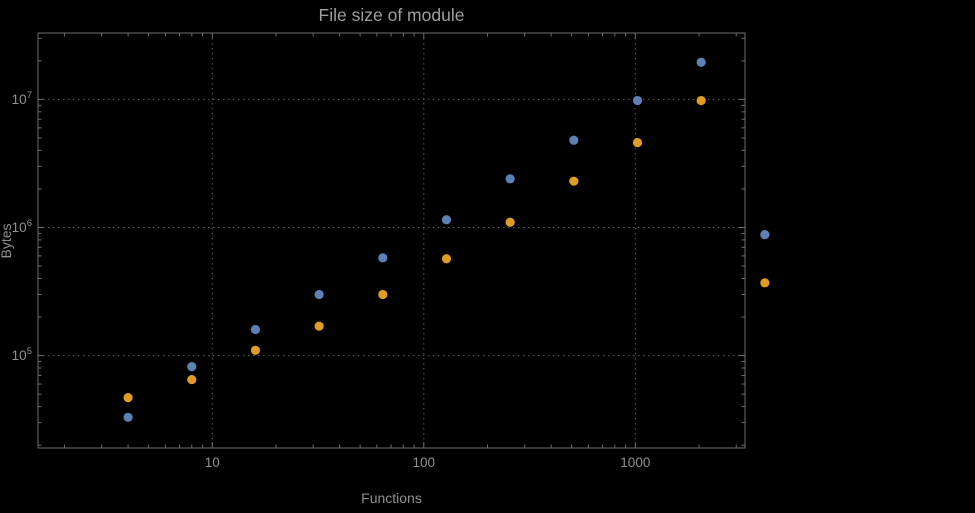 The height and width of the screenshot is (513, 975). I want to click on x-tick-label: 10, so click(212, 462).